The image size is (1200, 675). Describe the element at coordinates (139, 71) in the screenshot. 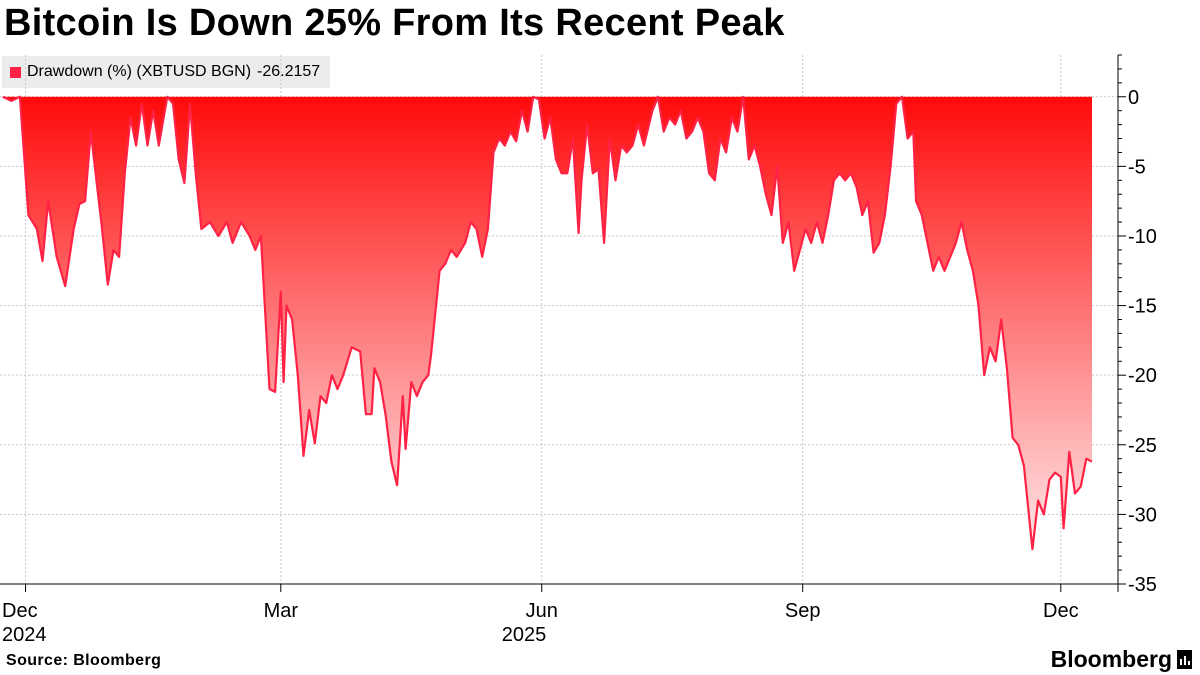

I see `legend-label: Drawdown (%) (XBTUSD BGN)` at that location.